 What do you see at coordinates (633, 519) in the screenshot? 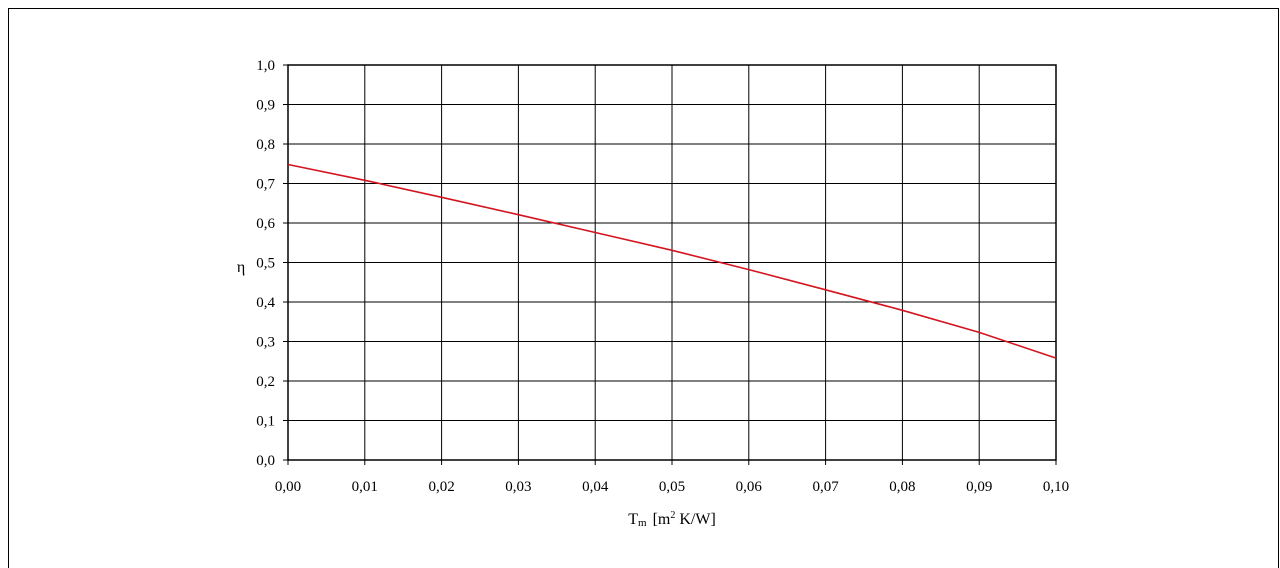
I see `x-axis-title-main: T` at bounding box center [633, 519].